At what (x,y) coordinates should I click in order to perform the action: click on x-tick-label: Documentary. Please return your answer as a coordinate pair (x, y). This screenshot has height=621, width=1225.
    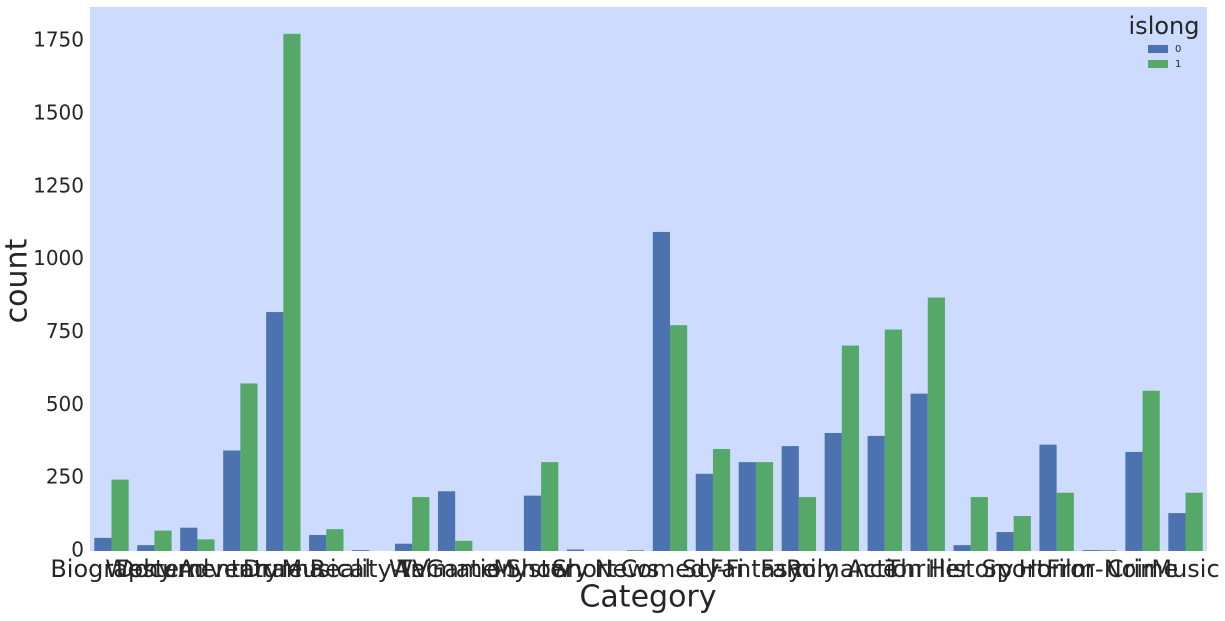
    Looking at the image, I should click on (197, 569).